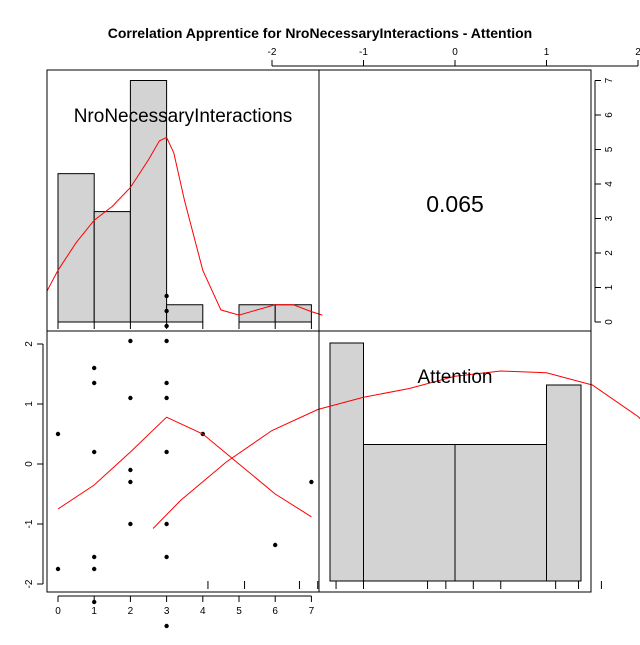  I want to click on density-curve, so click(184, 226).